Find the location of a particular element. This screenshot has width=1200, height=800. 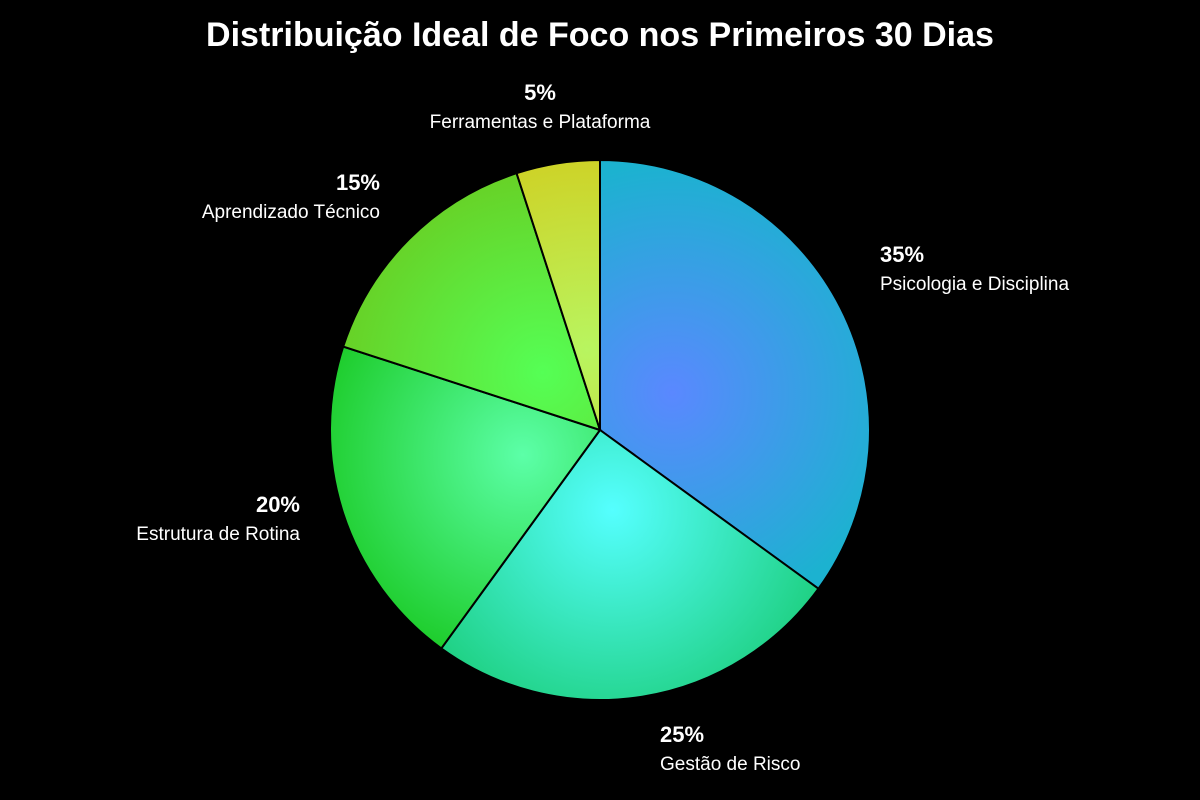

slice-category-label: Ferramentas e Plataforma is located at coordinates (540, 122).